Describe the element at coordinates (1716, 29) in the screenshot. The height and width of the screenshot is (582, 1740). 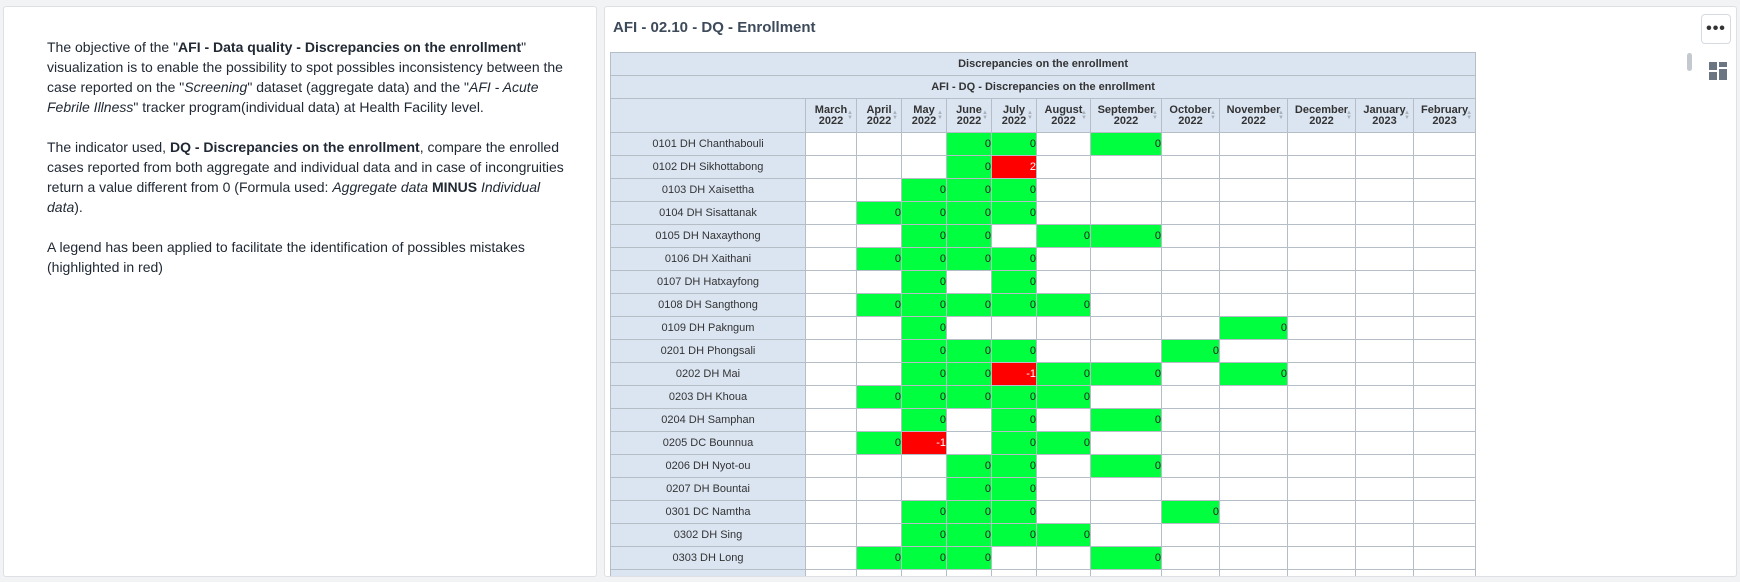
I see `more-options-button: •••` at that location.